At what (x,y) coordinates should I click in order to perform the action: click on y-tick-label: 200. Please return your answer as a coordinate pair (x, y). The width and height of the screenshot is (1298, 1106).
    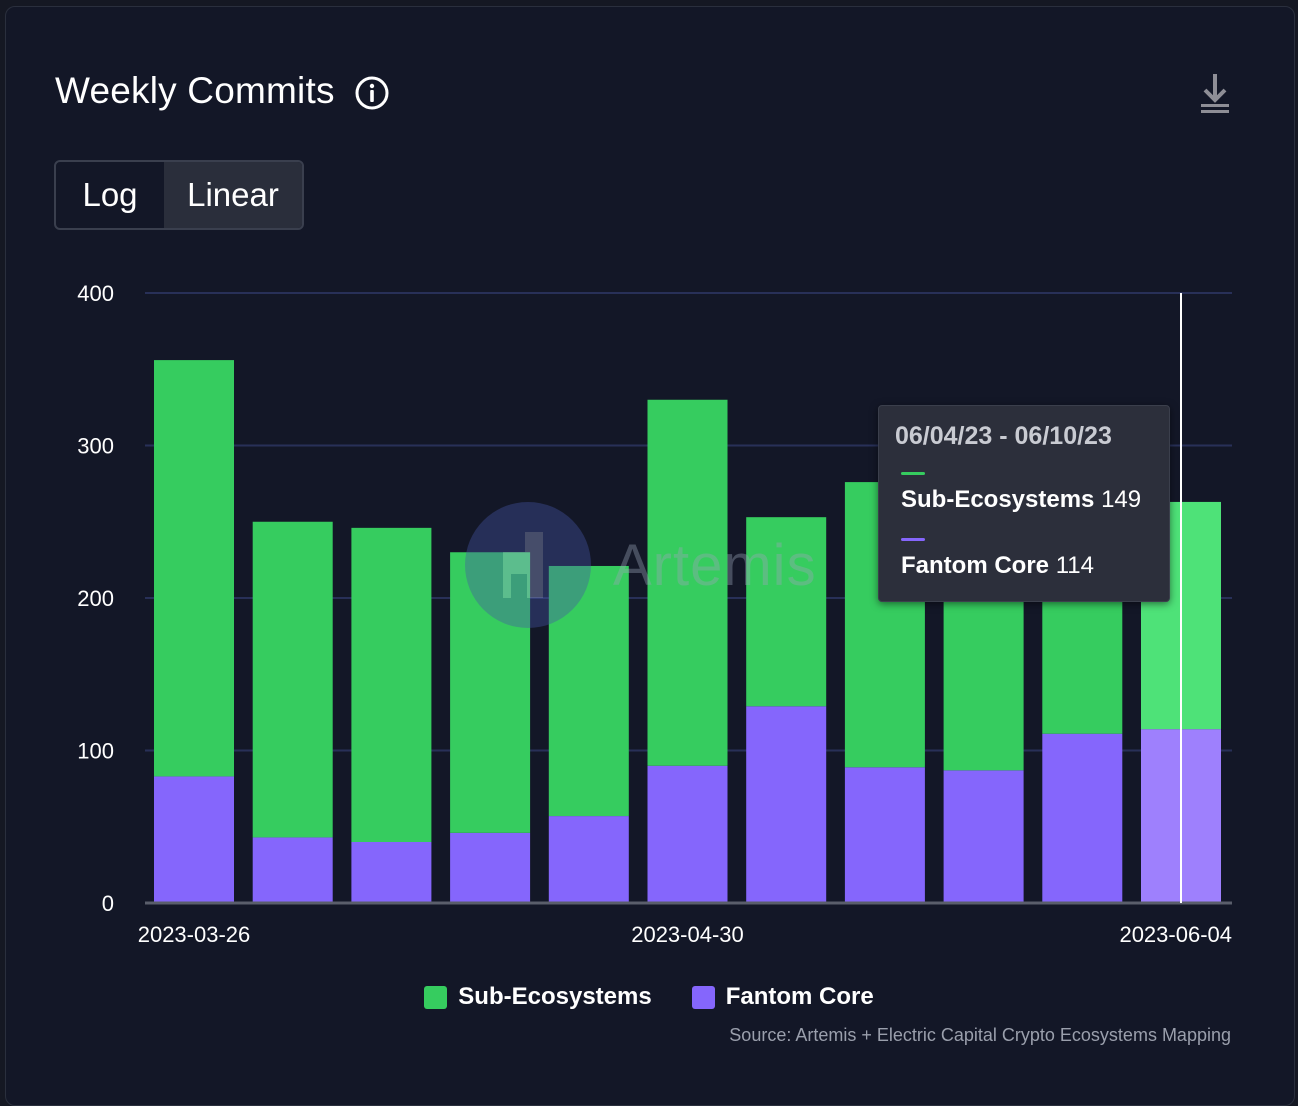
    Looking at the image, I should click on (95, 598).